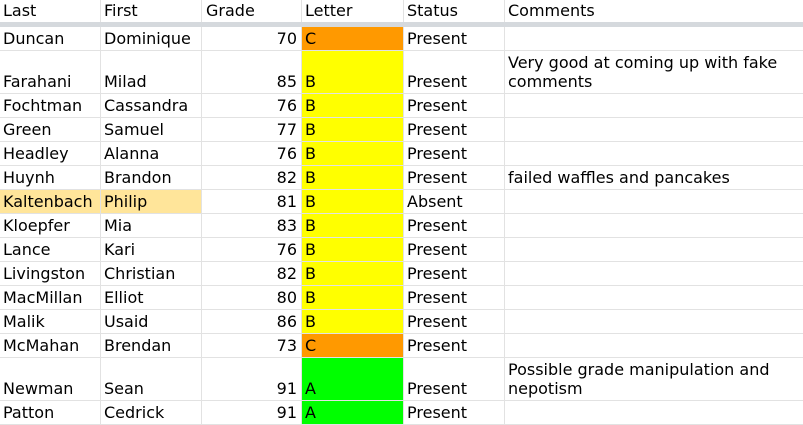 This screenshot has width=803, height=425. What do you see at coordinates (252, 321) in the screenshot?
I see `cell-grade: 86` at bounding box center [252, 321].